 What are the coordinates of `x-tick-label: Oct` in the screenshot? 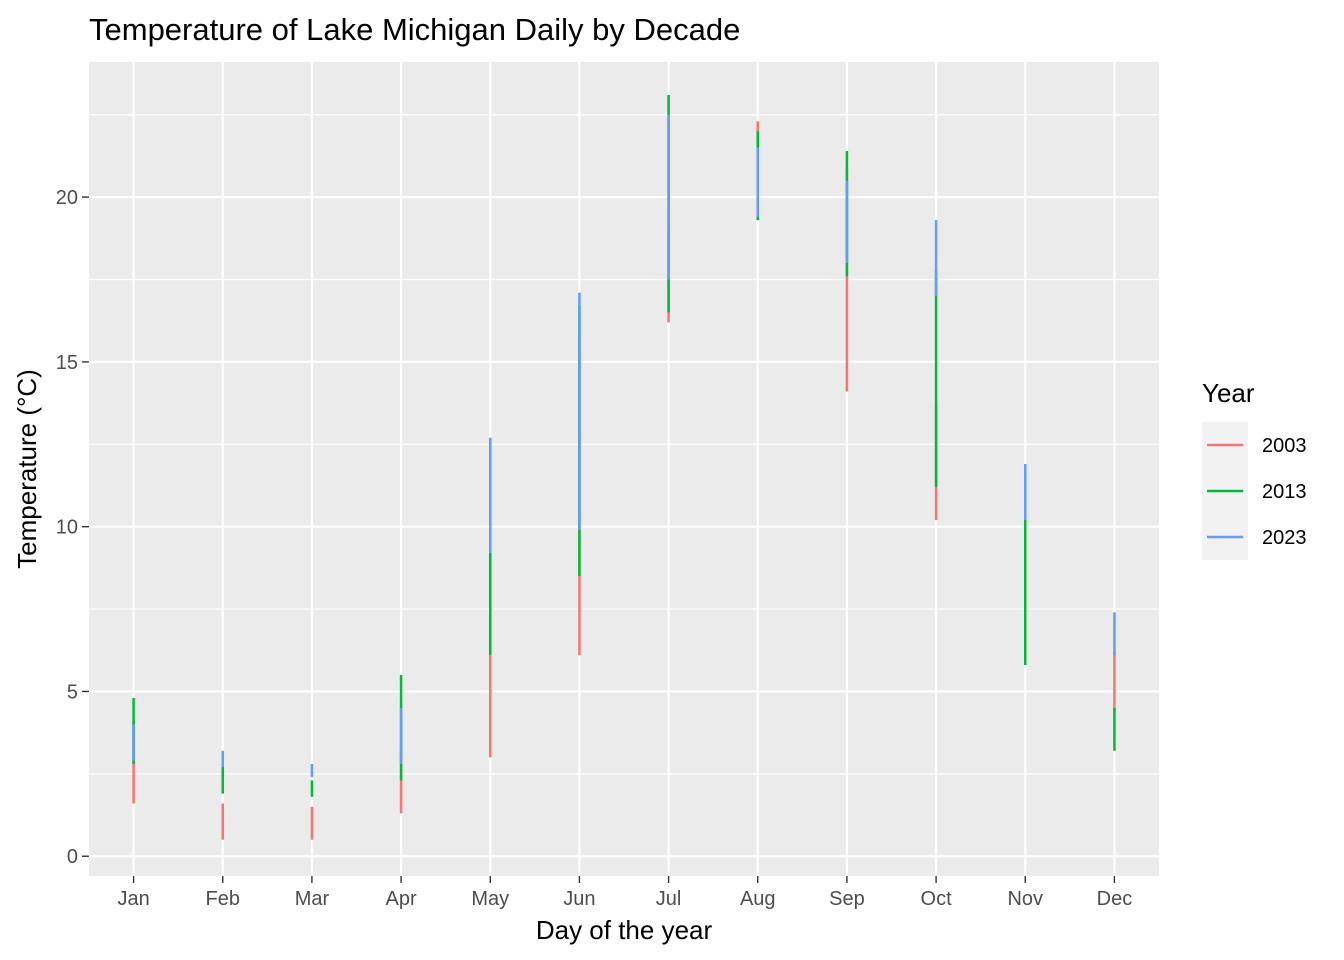 It's located at (937, 899).